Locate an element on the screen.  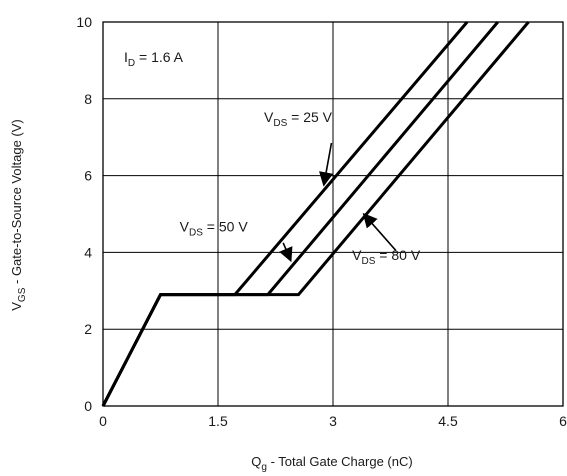
x-tick-label: 1.5 is located at coordinates (218, 421).